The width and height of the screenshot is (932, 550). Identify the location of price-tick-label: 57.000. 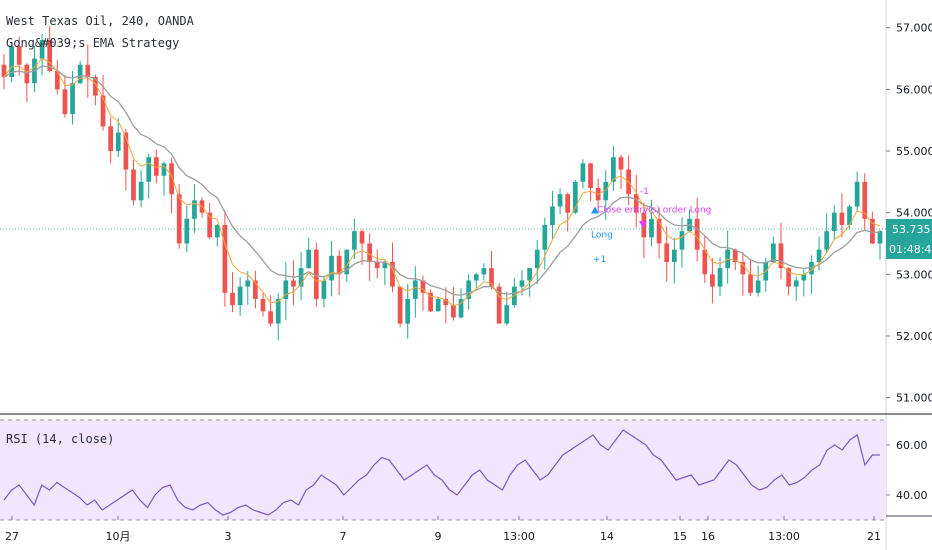
(914, 28).